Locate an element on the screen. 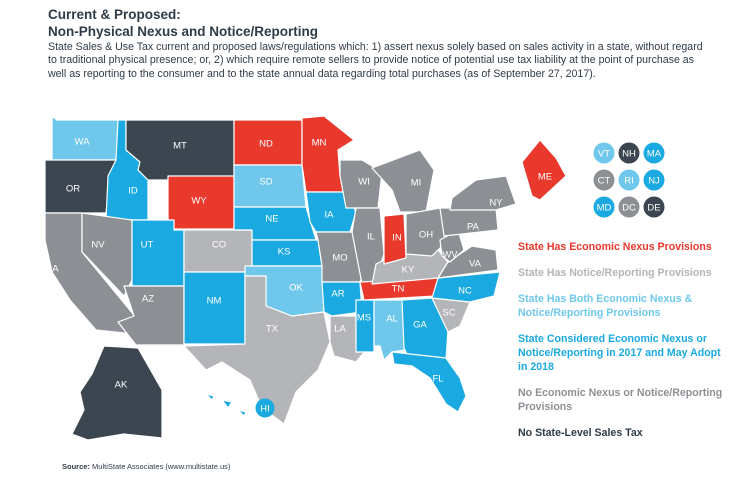 This screenshot has height=485, width=730. state-marker-dc is located at coordinates (629, 207).